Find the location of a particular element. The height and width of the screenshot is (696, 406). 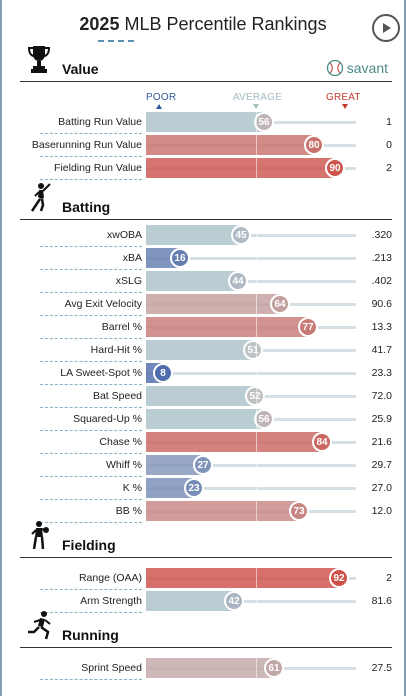

savant-logo: savant is located at coordinates (357, 68).